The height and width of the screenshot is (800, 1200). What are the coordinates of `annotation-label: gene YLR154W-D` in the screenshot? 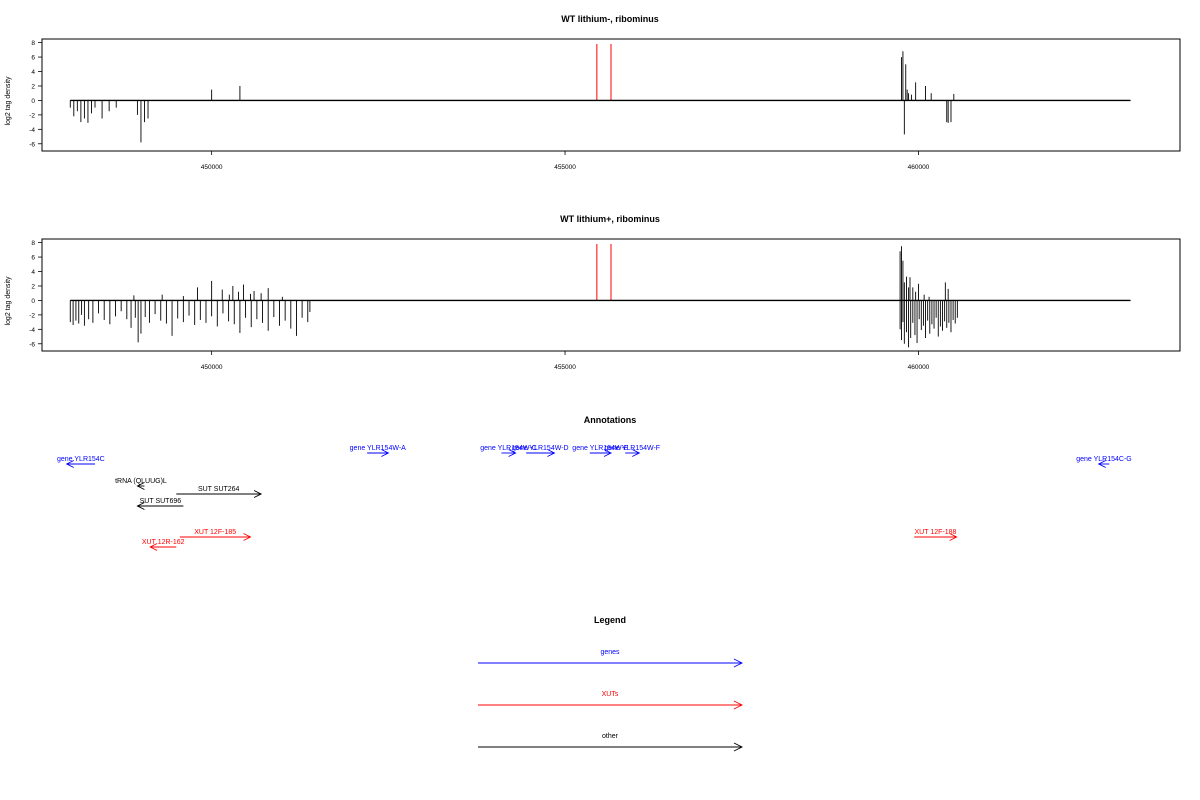 It's located at (540, 448).